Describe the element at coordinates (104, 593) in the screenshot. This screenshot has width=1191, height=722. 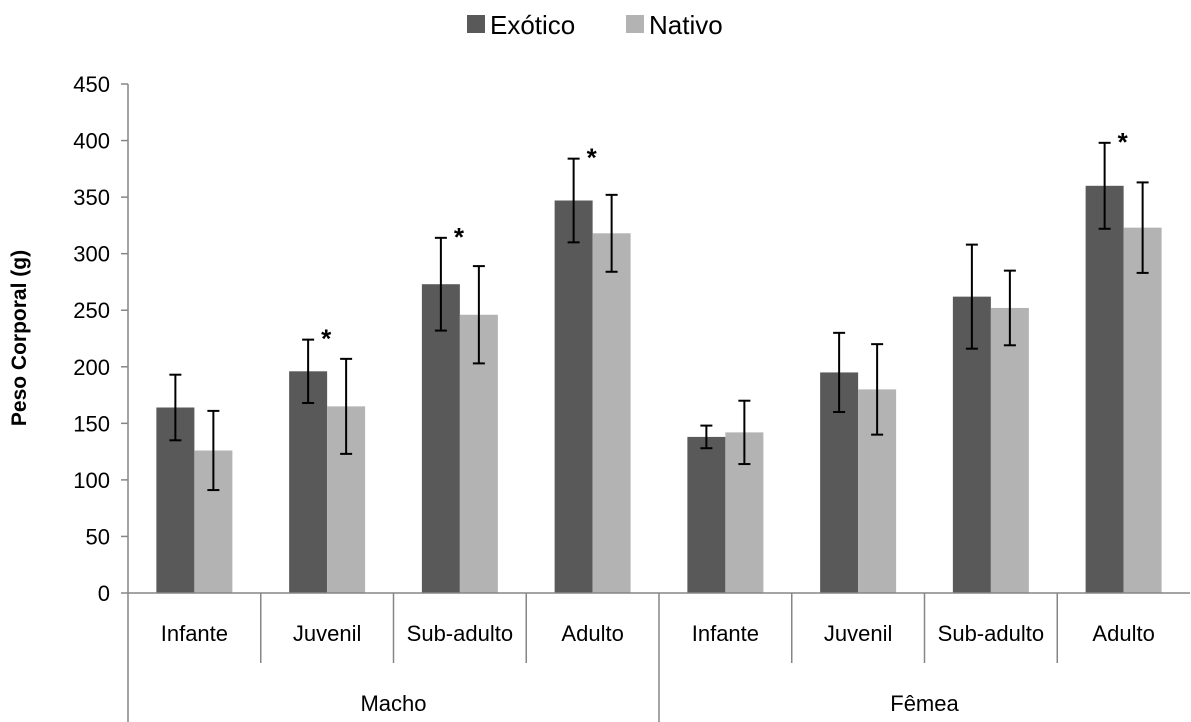
I see `y-tick-label: 0` at that location.